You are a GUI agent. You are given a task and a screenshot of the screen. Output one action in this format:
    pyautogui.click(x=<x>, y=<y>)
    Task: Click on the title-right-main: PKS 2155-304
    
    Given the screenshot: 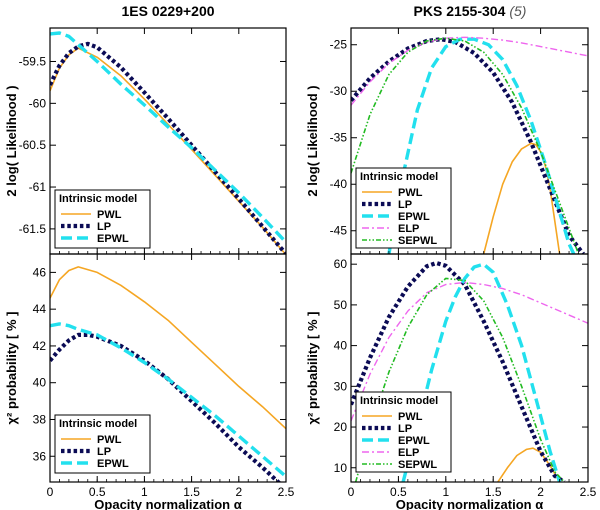 What is the action you would take?
    pyautogui.click(x=460, y=11)
    